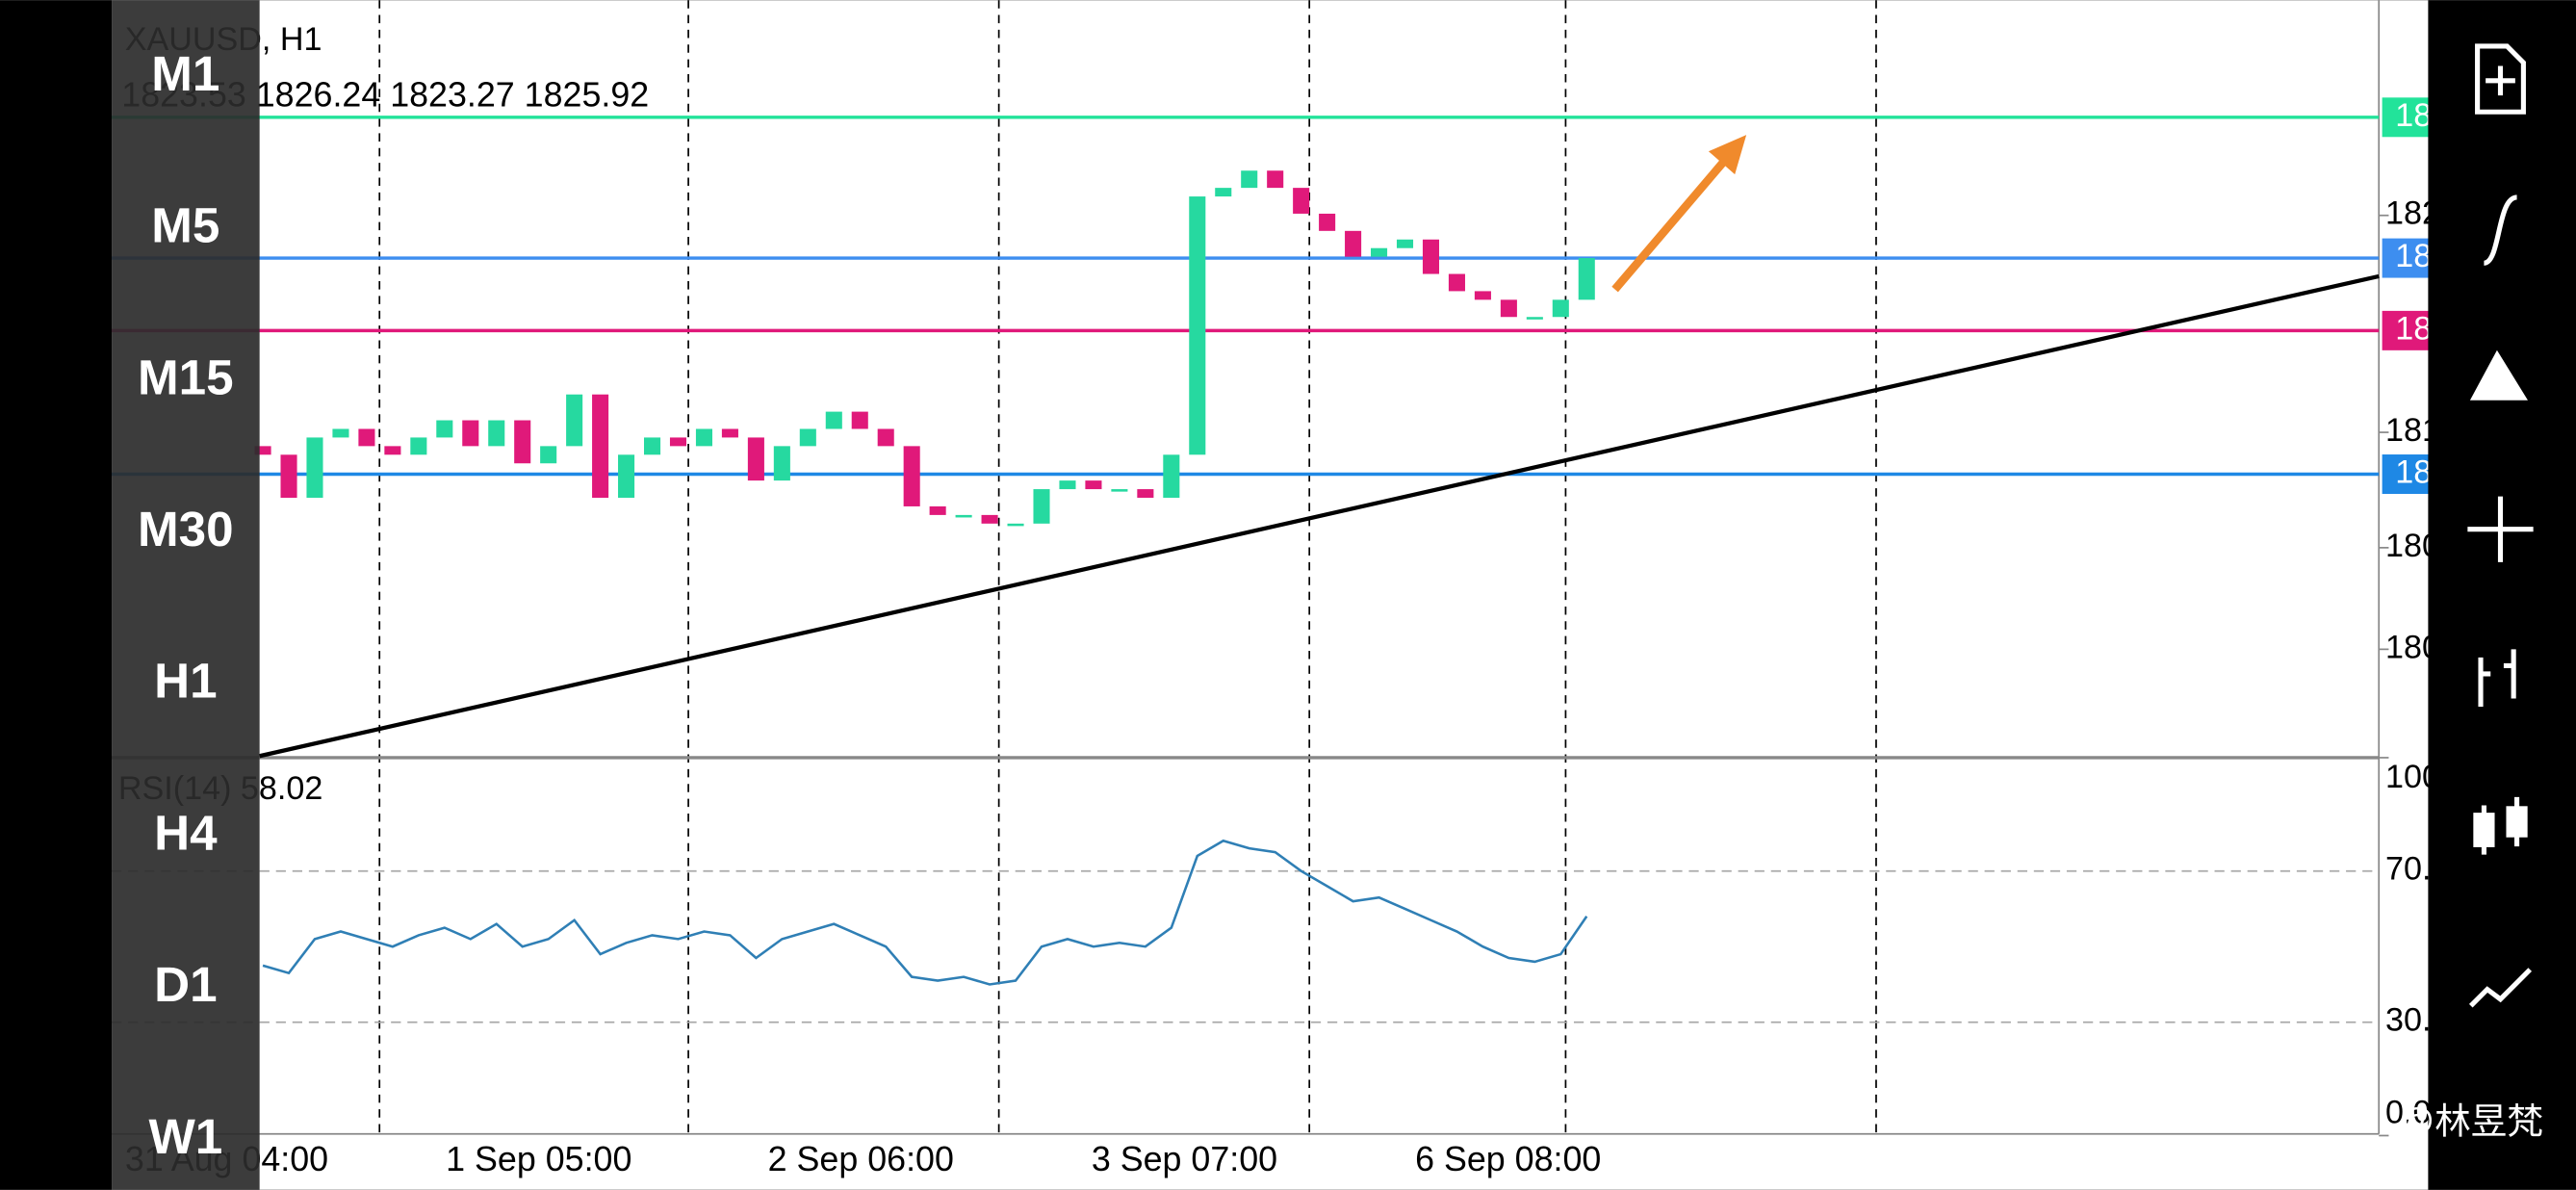 This screenshot has width=2576, height=1190. I want to click on time-label: 2 Sep 06:00, so click(861, 1159).